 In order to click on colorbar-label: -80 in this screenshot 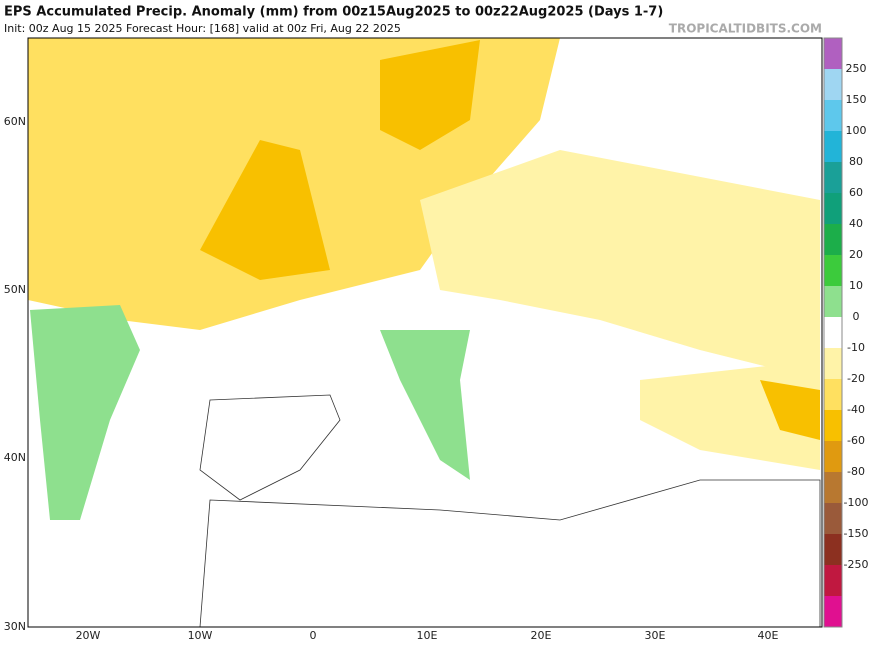, I will do `click(856, 471)`.